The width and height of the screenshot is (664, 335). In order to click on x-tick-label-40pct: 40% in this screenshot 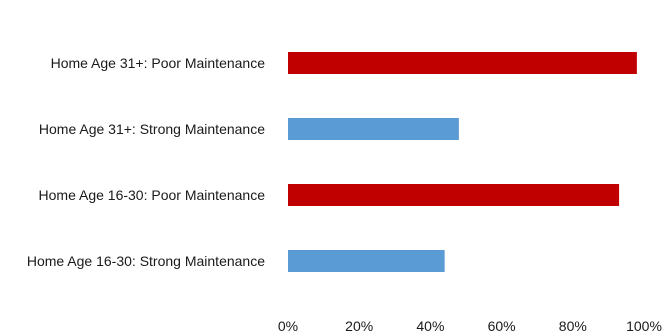, I will do `click(430, 326)`.